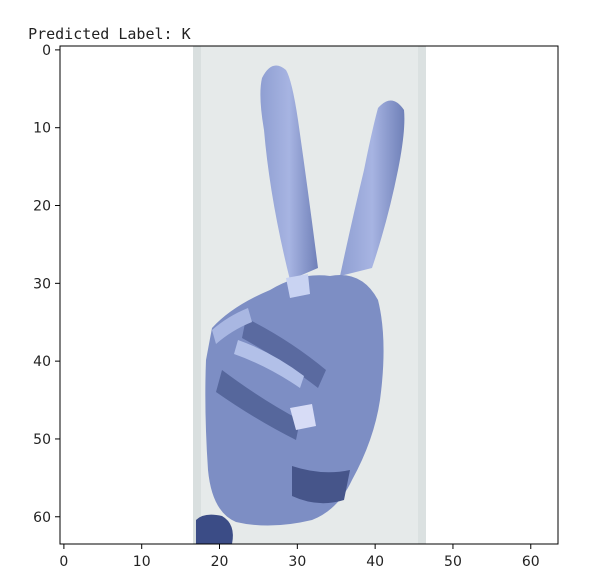 The width and height of the screenshot is (595, 586). What do you see at coordinates (42, 129) in the screenshot?
I see `y-tick-label: 10` at bounding box center [42, 129].